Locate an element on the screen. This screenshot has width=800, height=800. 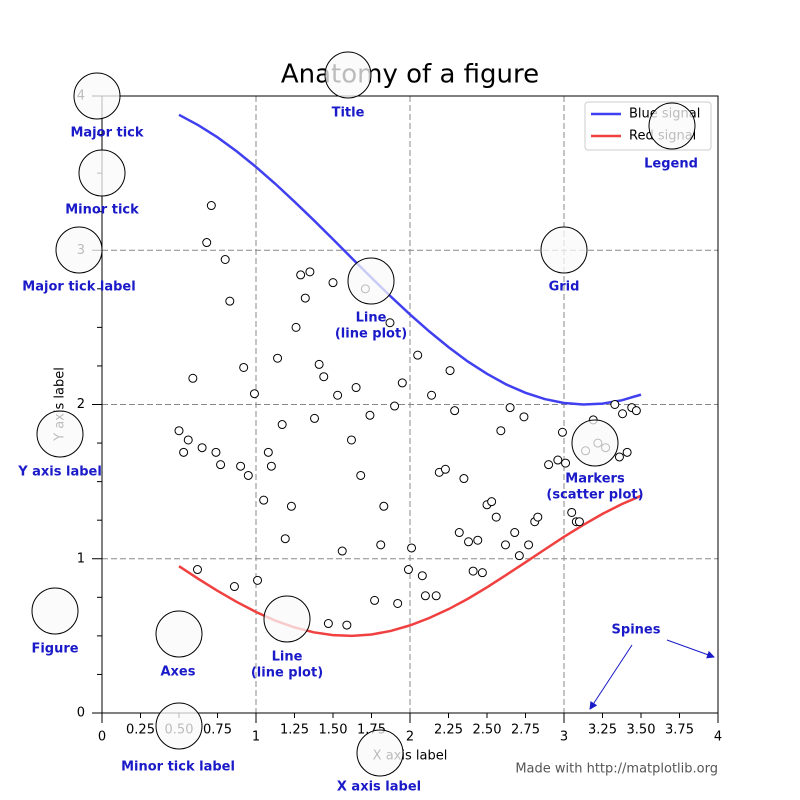
x-minor-tick-label: 0.75 is located at coordinates (217, 730).